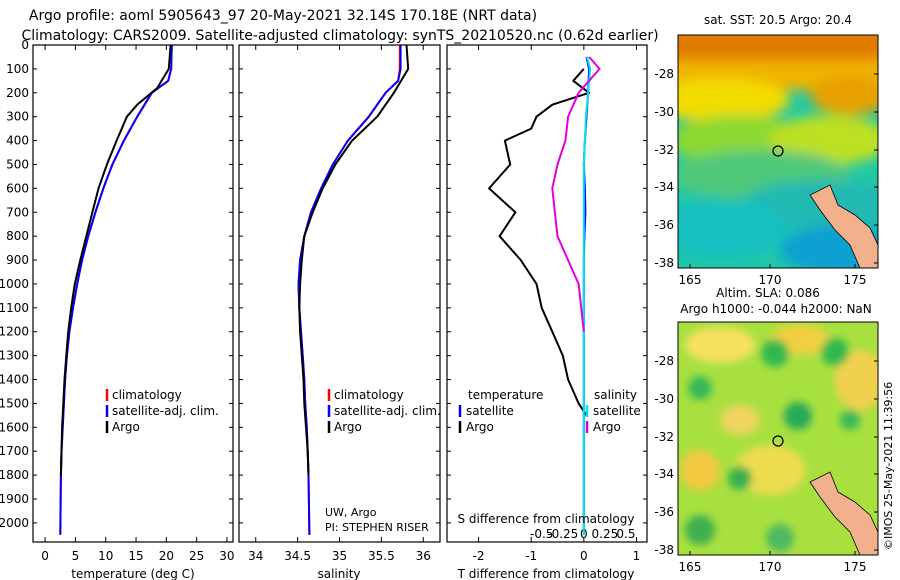 The height and width of the screenshot is (580, 900). I want to click on x-tick-label: 5, so click(76, 556).